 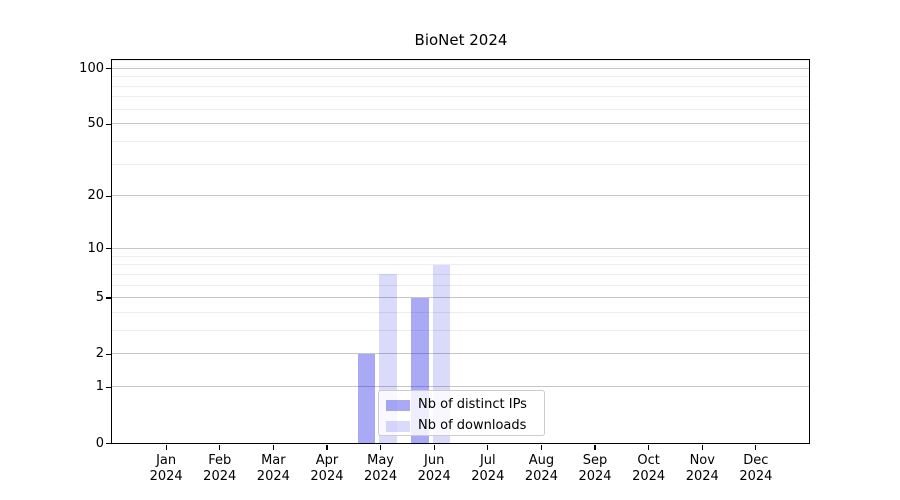 What do you see at coordinates (327, 468) in the screenshot?
I see `x-tick-label-apr: Apr 2024` at bounding box center [327, 468].